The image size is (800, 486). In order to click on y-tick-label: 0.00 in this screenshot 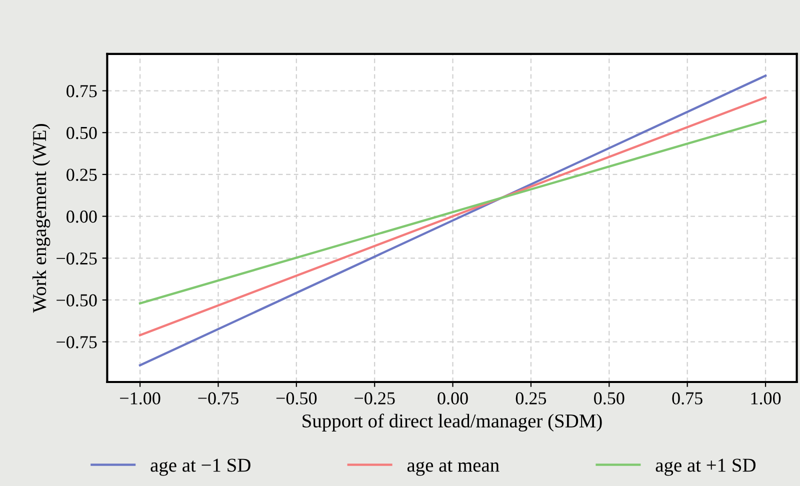, I will do `click(81, 216)`.